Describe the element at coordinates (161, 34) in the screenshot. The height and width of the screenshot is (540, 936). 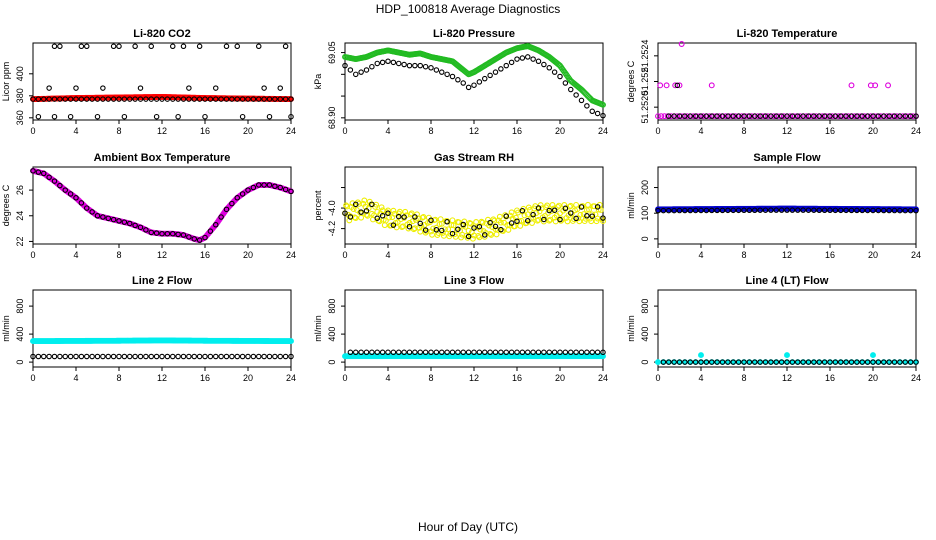
I see `panel-title: Li-820 CO2` at that location.